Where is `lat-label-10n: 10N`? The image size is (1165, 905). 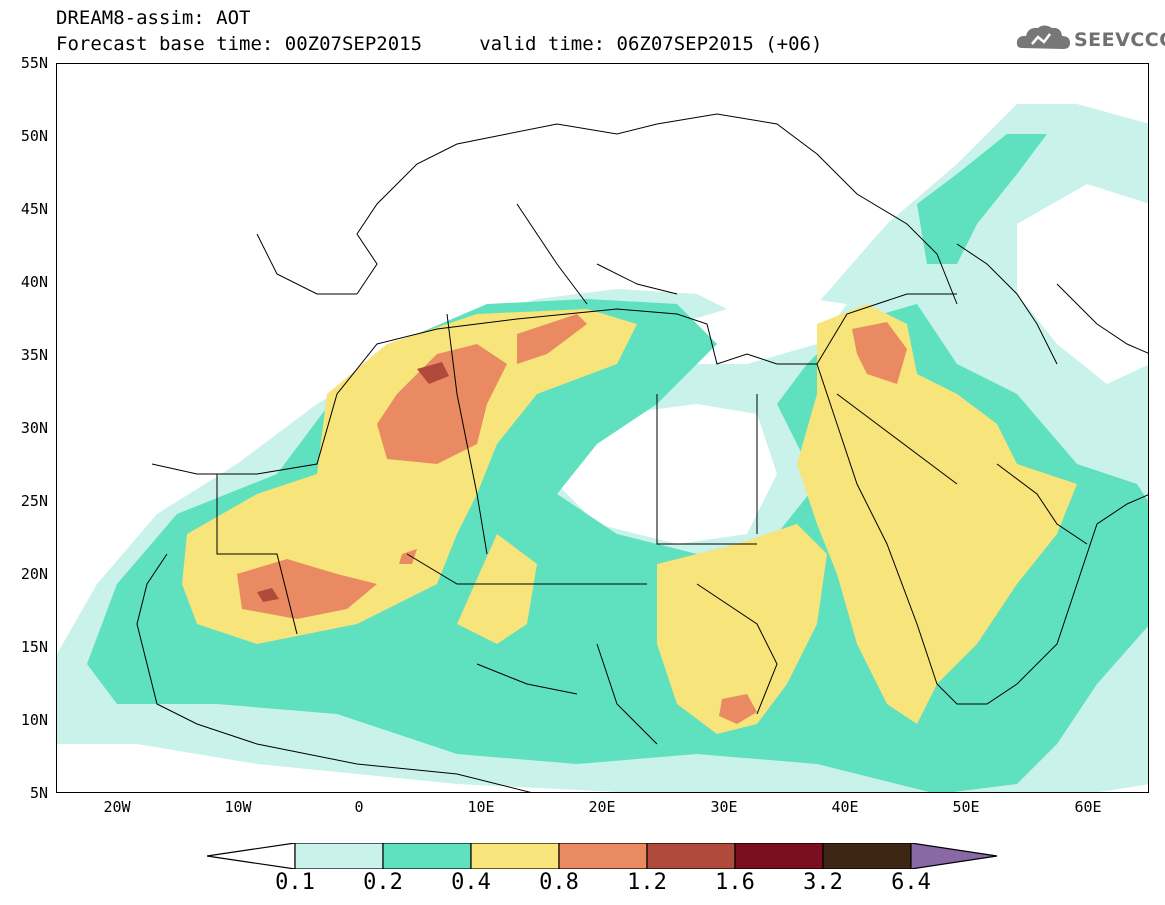
lat-label-10n: 10N is located at coordinates (34, 720).